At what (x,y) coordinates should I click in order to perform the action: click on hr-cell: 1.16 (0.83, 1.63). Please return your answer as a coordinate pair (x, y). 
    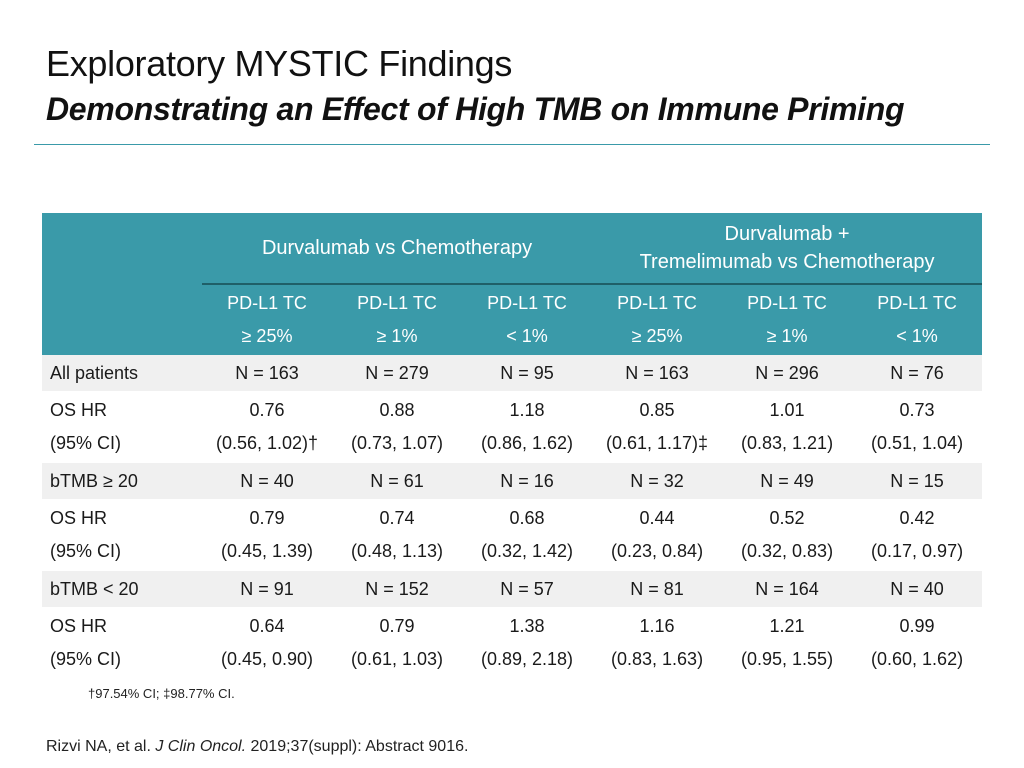
    Looking at the image, I should click on (657, 643).